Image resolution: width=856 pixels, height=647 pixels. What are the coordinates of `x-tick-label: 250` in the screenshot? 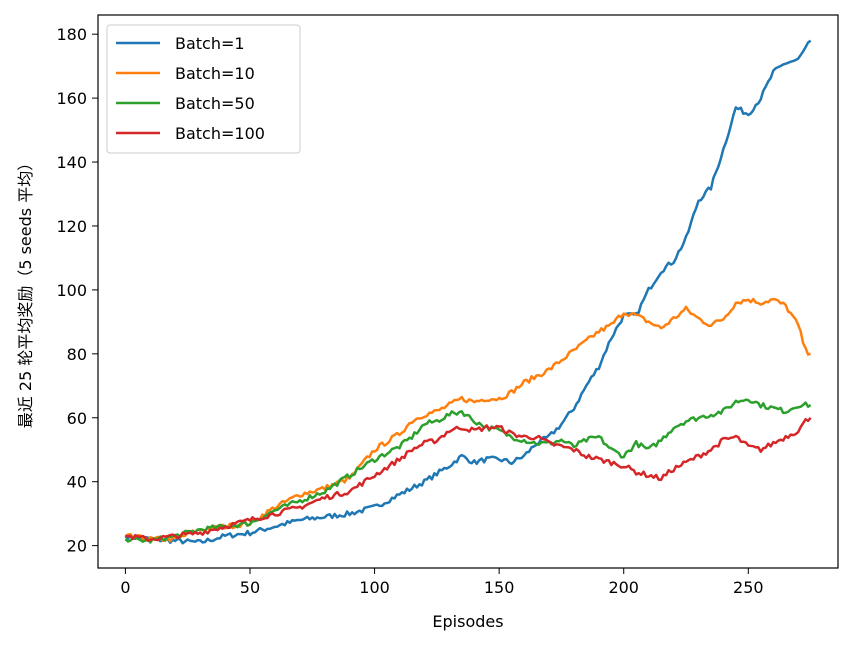 It's located at (748, 587).